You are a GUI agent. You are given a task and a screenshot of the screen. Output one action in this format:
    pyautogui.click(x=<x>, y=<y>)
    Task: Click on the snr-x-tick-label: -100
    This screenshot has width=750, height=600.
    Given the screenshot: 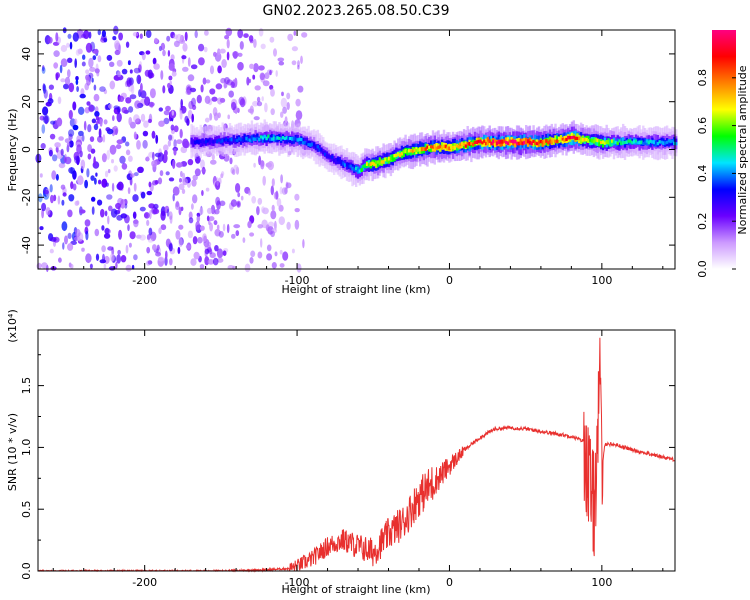 What is the action you would take?
    pyautogui.click(x=297, y=582)
    